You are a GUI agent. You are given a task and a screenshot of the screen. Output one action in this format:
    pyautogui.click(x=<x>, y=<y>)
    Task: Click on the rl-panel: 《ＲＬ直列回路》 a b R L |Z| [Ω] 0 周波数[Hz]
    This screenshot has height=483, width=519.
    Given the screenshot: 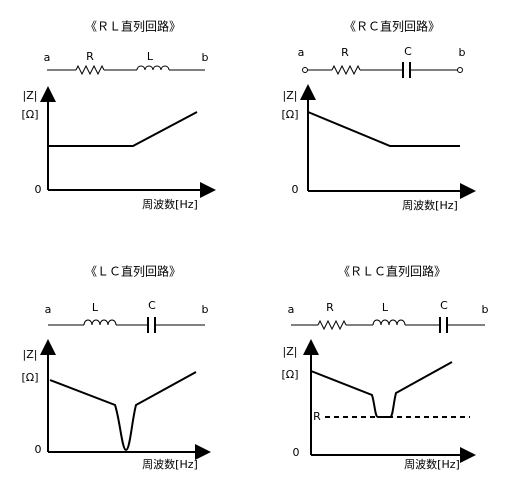 What is the action you would take?
    pyautogui.click(x=119, y=115)
    